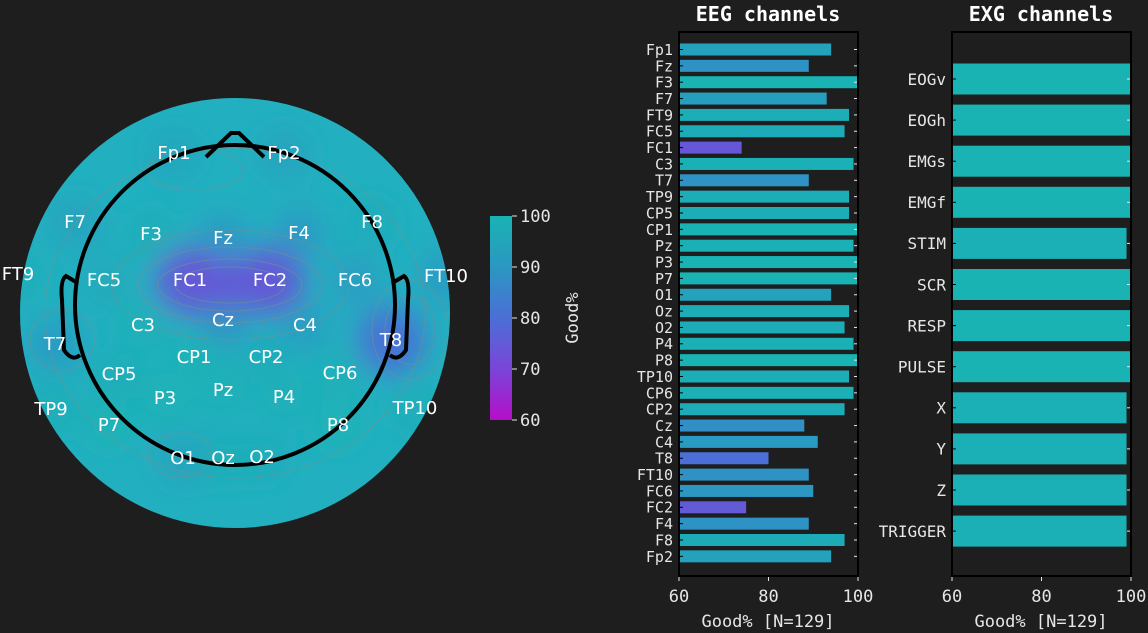 The image size is (1148, 633). What do you see at coordinates (748, 441) in the screenshot?
I see `bar-c4` at bounding box center [748, 441].